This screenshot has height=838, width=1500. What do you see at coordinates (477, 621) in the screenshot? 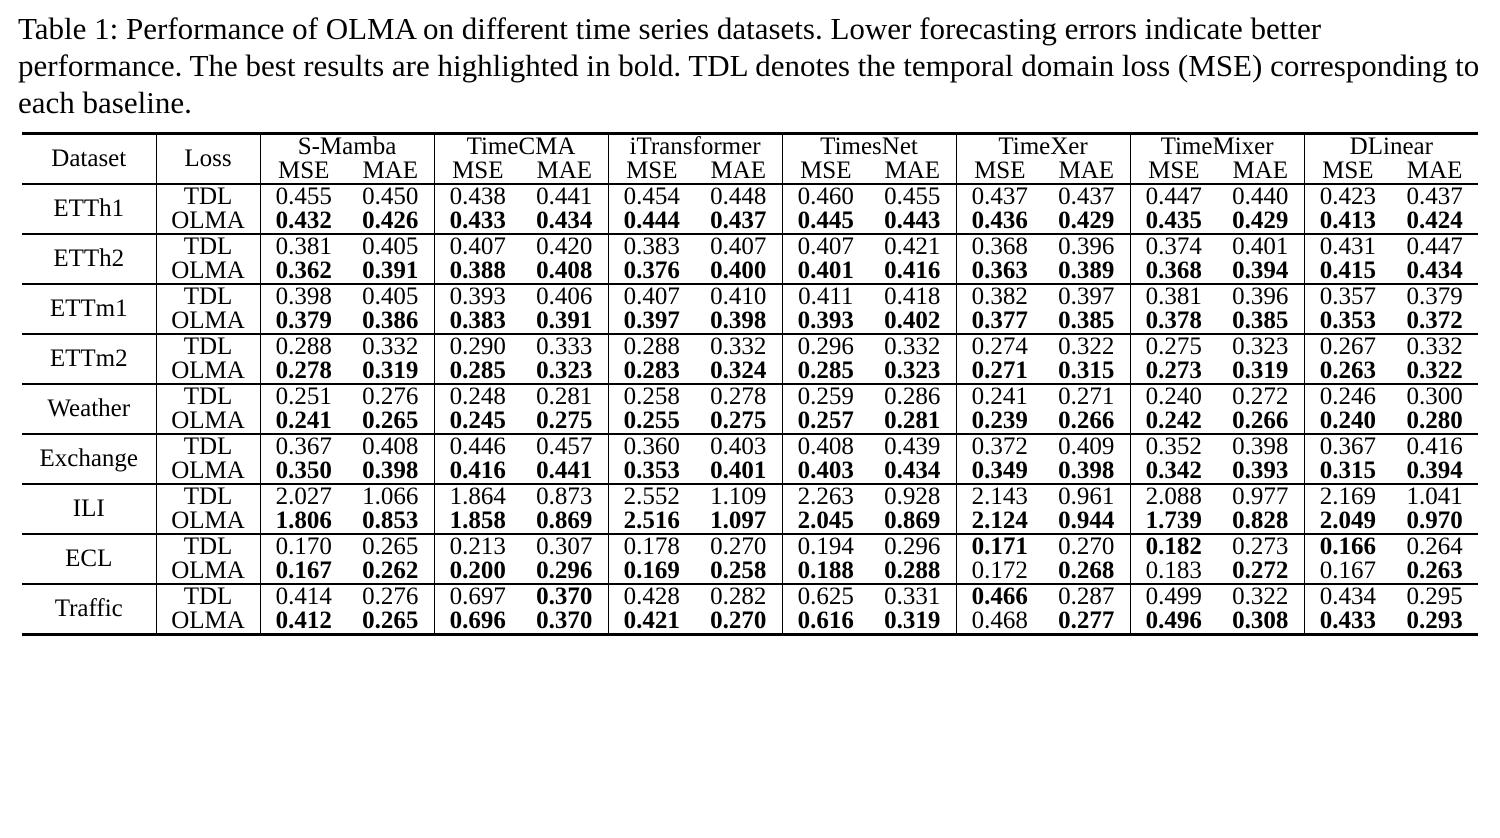
I see `value-cell: 0.696` at bounding box center [477, 621].